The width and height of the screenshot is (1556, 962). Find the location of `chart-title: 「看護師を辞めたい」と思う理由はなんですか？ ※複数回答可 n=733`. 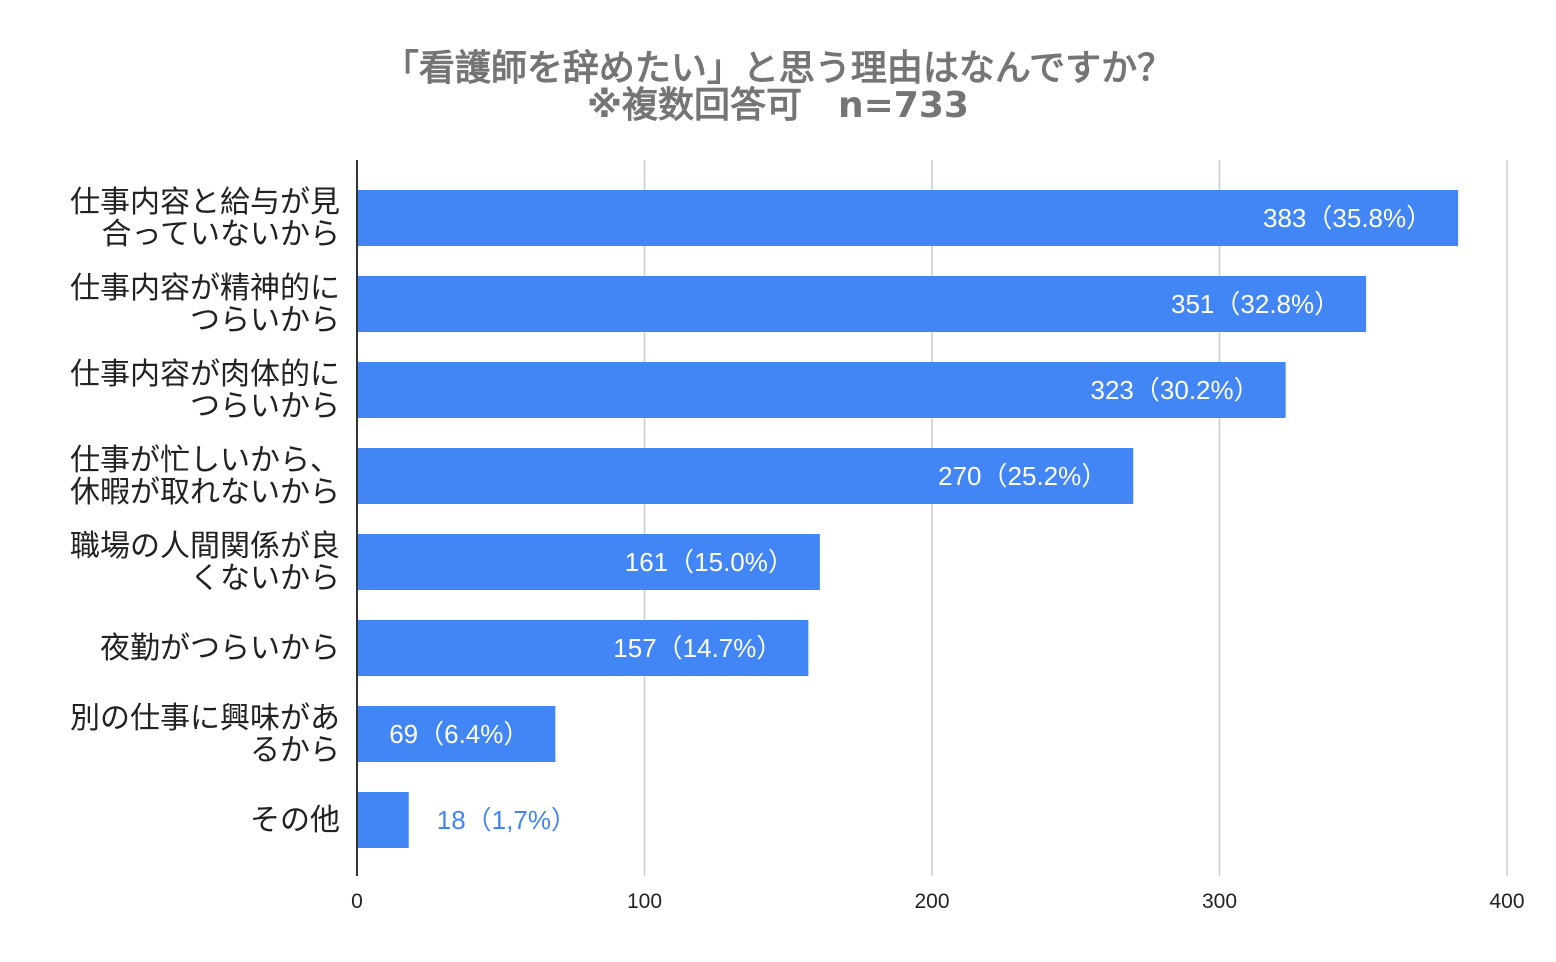

chart-title: 「看護師を辞めたい」と思う理由はなんですか？ ※複数回答可 n=733 is located at coordinates (778, 87).